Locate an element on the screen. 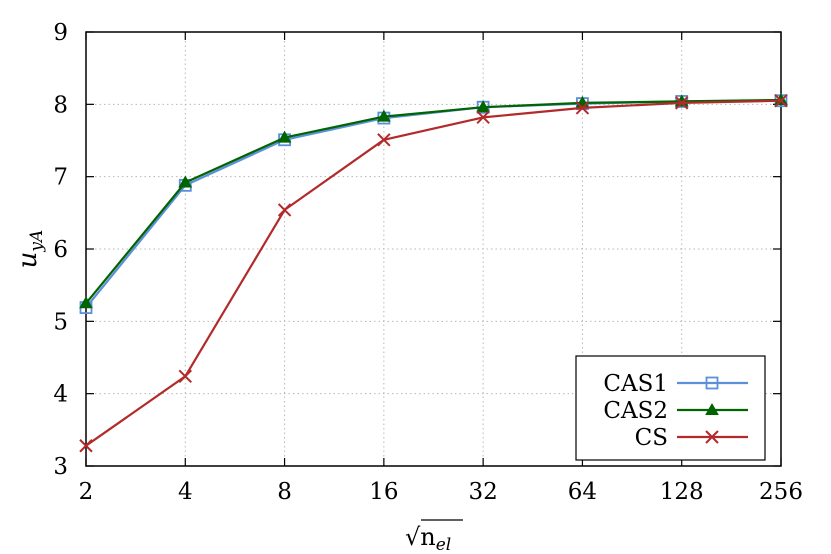  y-axis-label: uyA is located at coordinates (30, 249).